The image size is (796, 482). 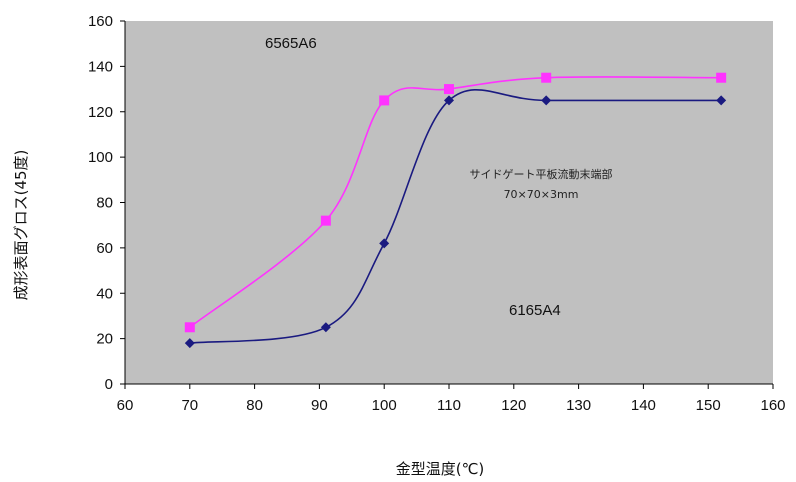 What do you see at coordinates (541, 174) in the screenshot?
I see `annotation-gate-location: サイドゲート平板流動末端部` at bounding box center [541, 174].